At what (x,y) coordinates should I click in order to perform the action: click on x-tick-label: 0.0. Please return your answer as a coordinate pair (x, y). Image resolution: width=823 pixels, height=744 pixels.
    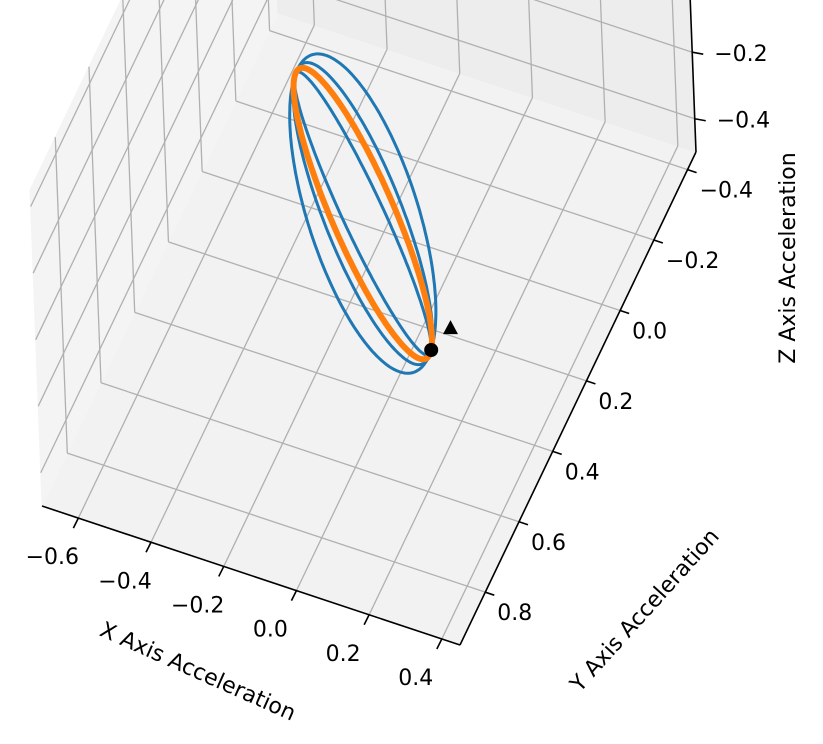
    Looking at the image, I should click on (270, 630).